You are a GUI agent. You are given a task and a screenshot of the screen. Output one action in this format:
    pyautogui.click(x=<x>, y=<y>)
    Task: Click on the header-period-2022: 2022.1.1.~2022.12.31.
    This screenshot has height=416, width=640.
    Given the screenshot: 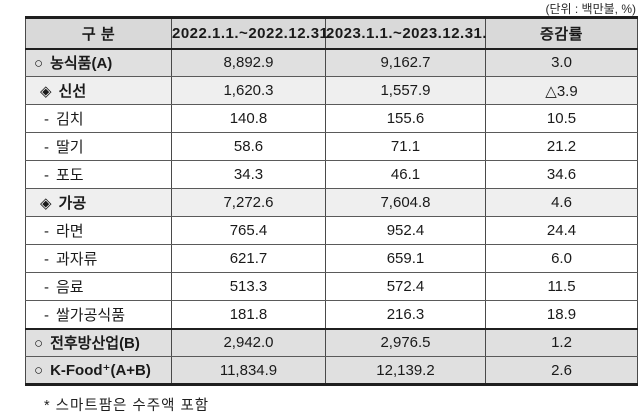 What is the action you would take?
    pyautogui.click(x=252, y=33)
    